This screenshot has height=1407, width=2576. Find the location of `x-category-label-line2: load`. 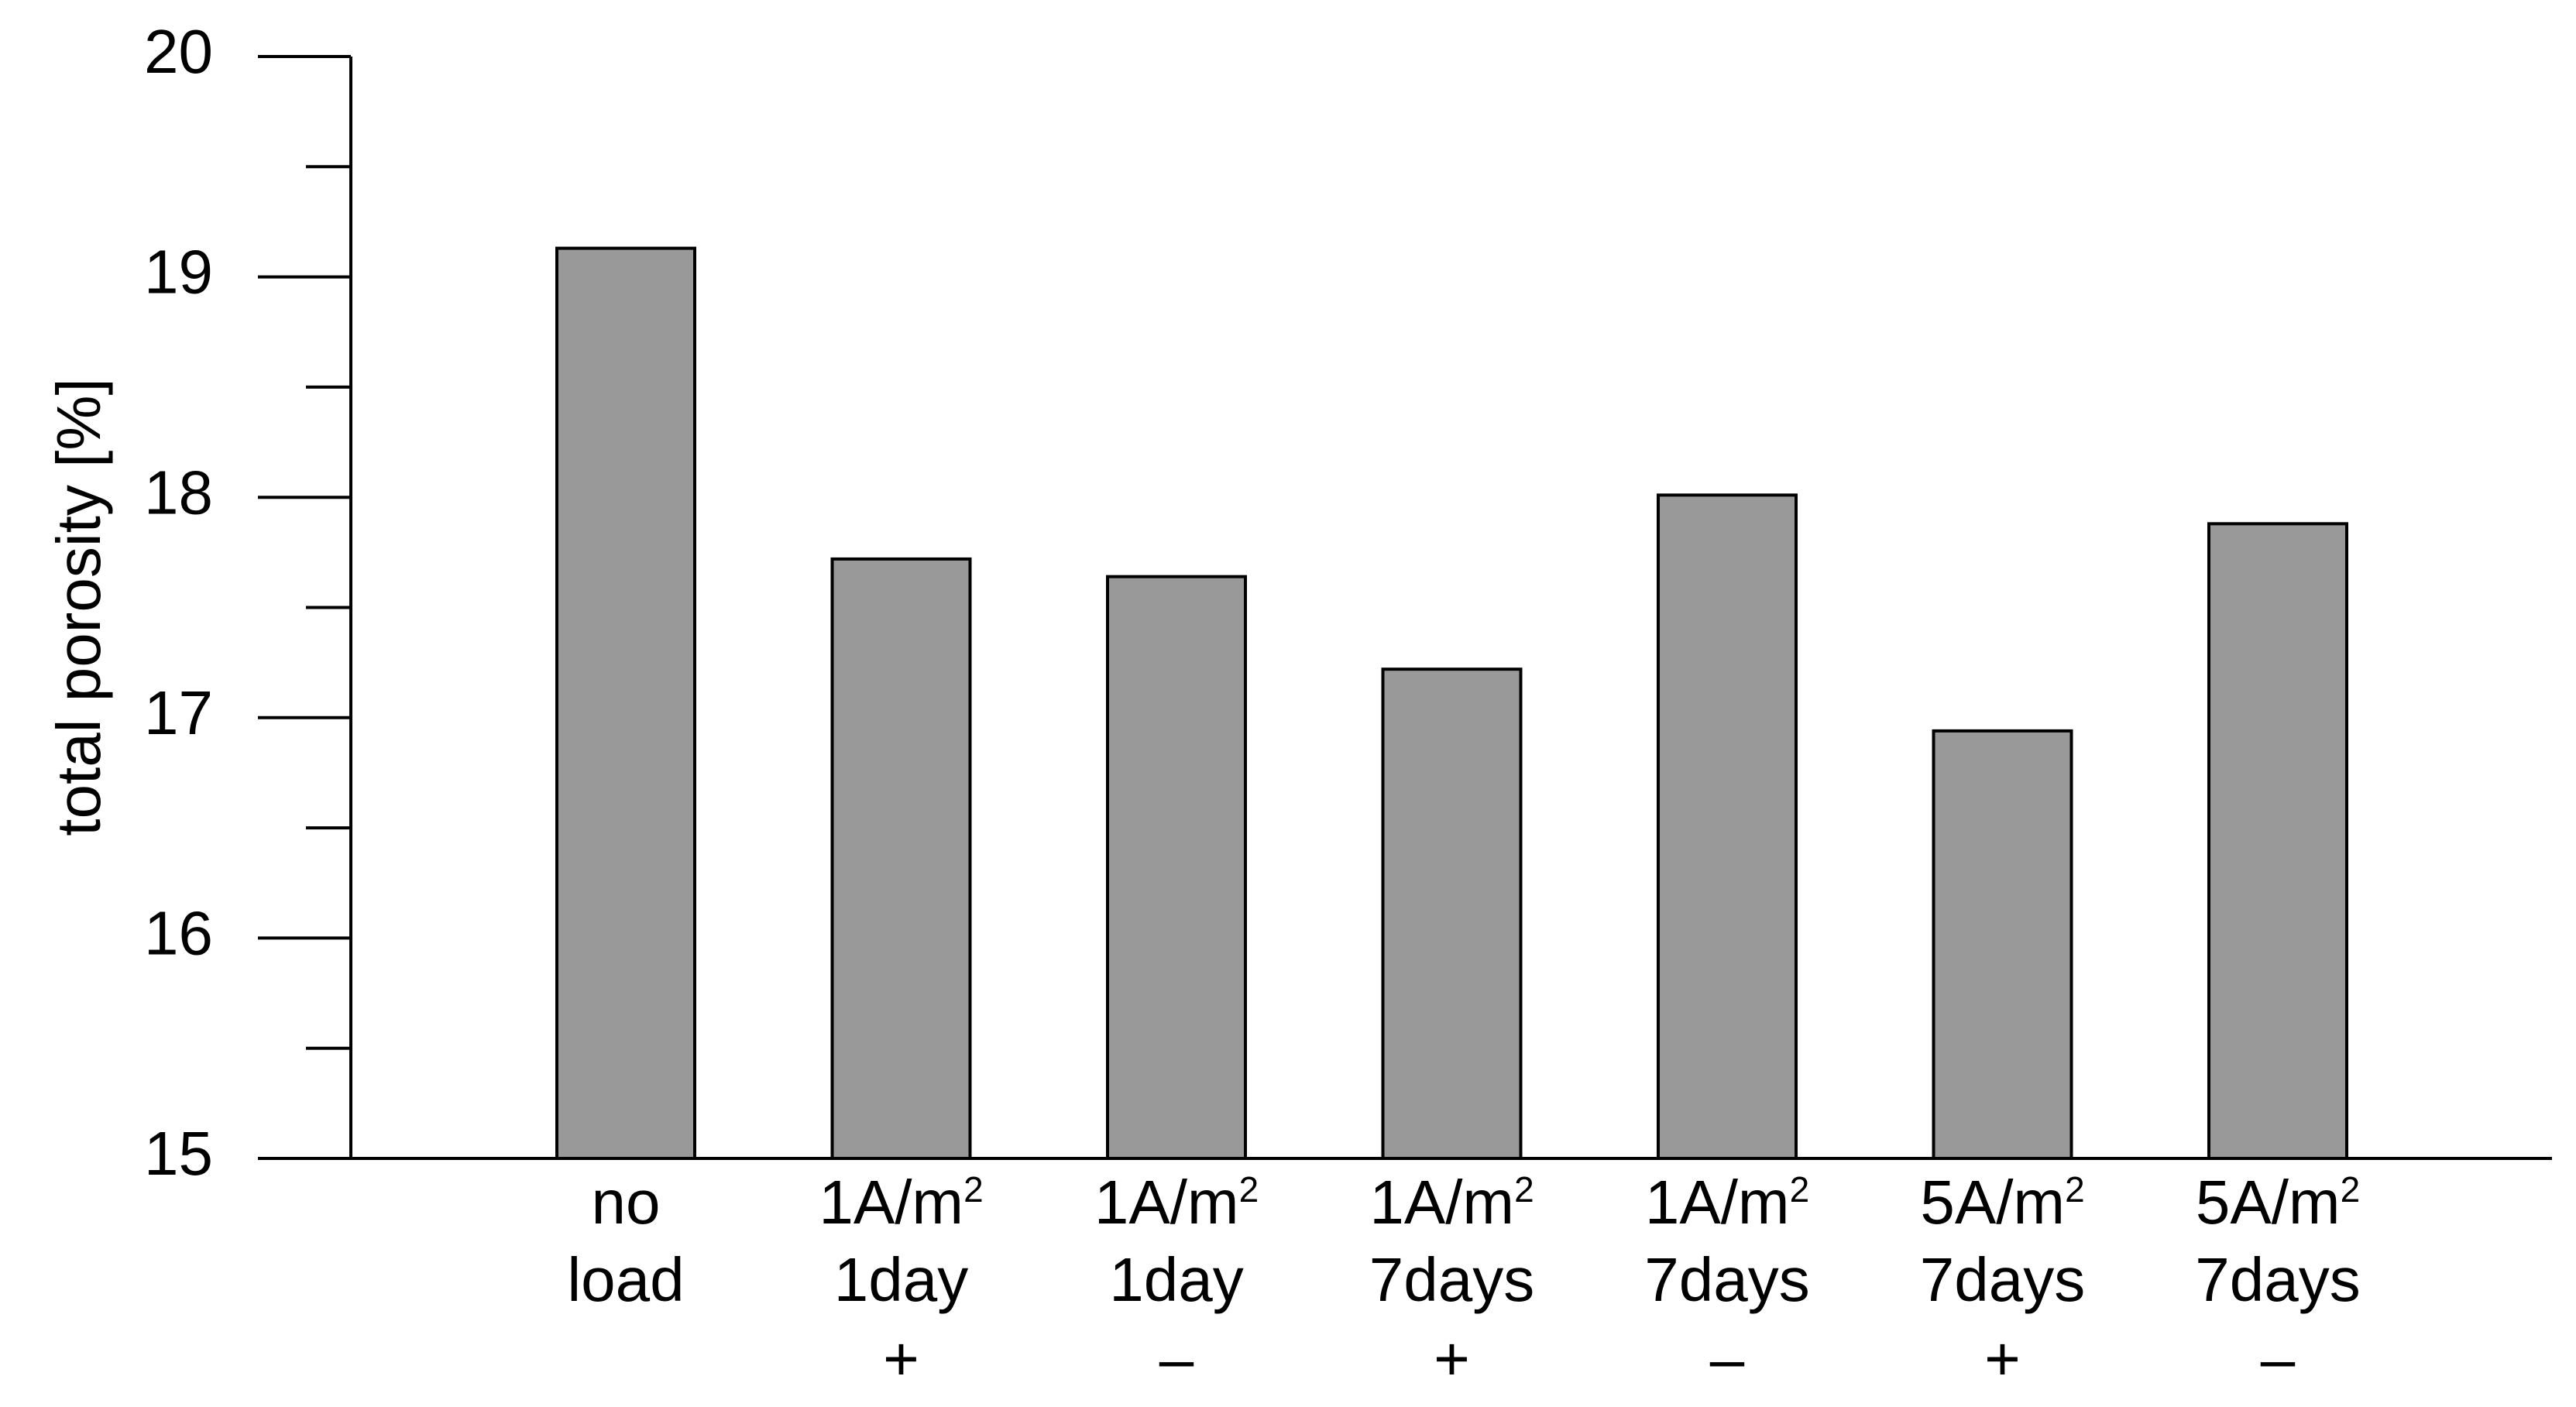

x-category-label-line2: load is located at coordinates (625, 1279).